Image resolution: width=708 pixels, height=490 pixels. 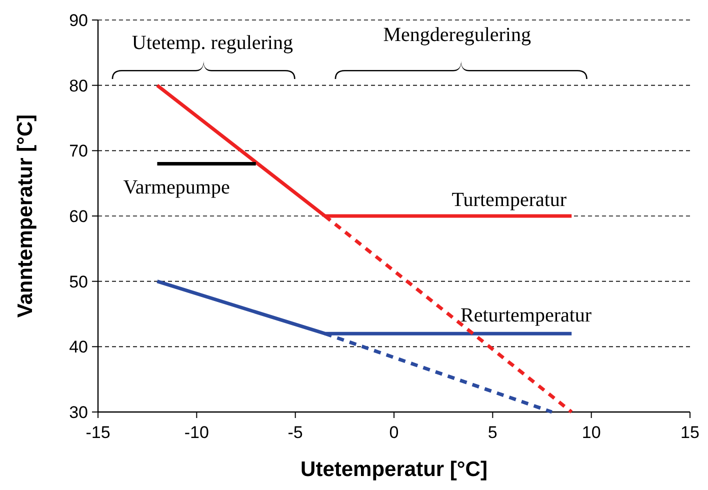 I want to click on y-axis-title: Vanntemperatur [°C], so click(x=25, y=216).